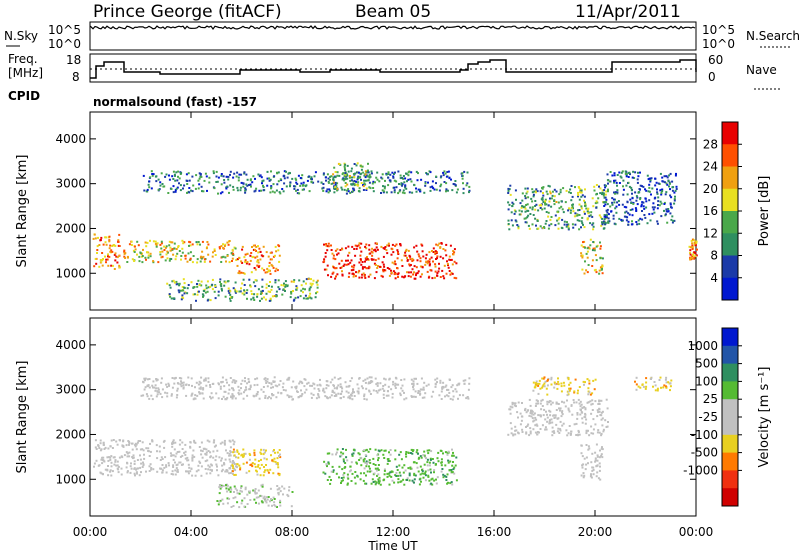 The height and width of the screenshot is (554, 800). What do you see at coordinates (764, 211) in the screenshot?
I see `colorbar-label: Power [dB]` at bounding box center [764, 211].